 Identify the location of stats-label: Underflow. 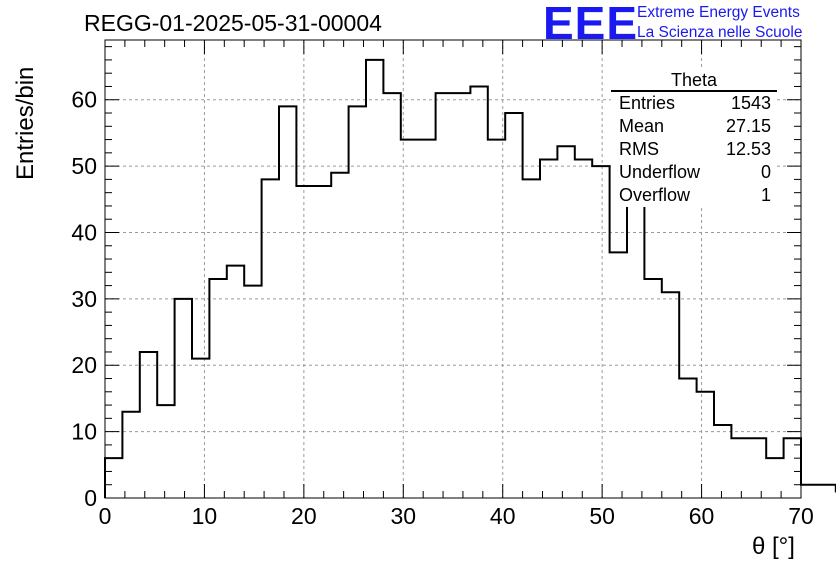
(660, 172).